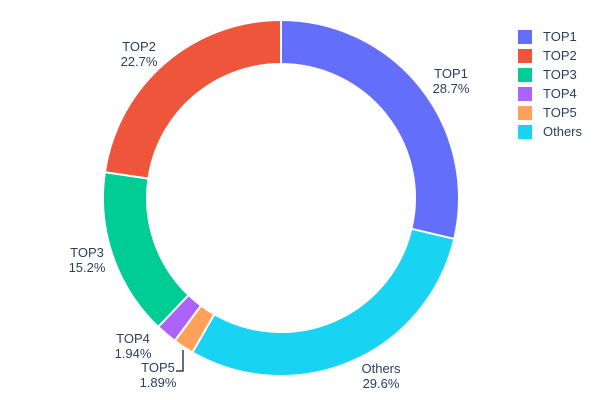 The height and width of the screenshot is (400, 600). I want to click on slice-label-top2: TOP2 22.7%, so click(139, 54).